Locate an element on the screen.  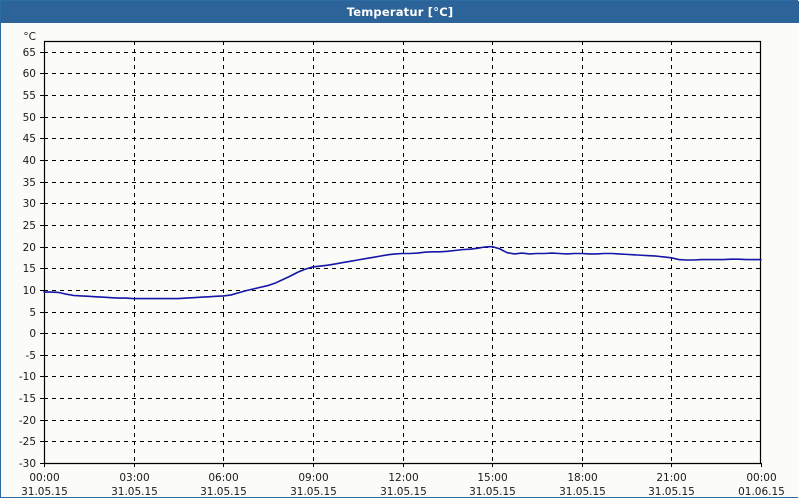
y-axis-tick-label: -15 is located at coordinates (27, 399).